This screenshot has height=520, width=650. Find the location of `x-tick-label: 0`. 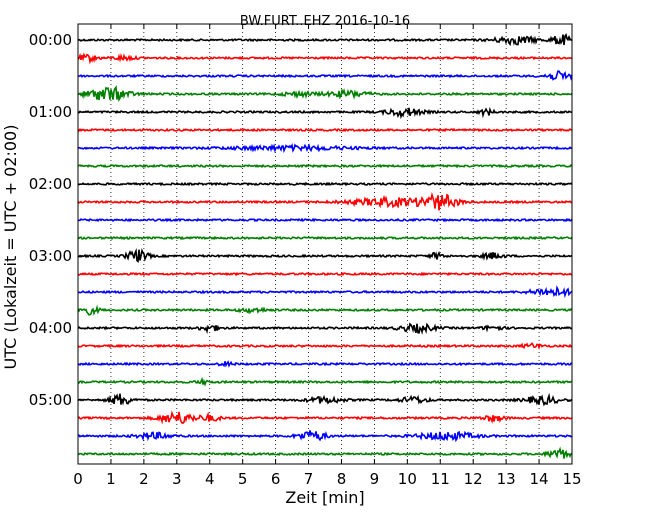

x-tick-label: 0 is located at coordinates (78, 479).